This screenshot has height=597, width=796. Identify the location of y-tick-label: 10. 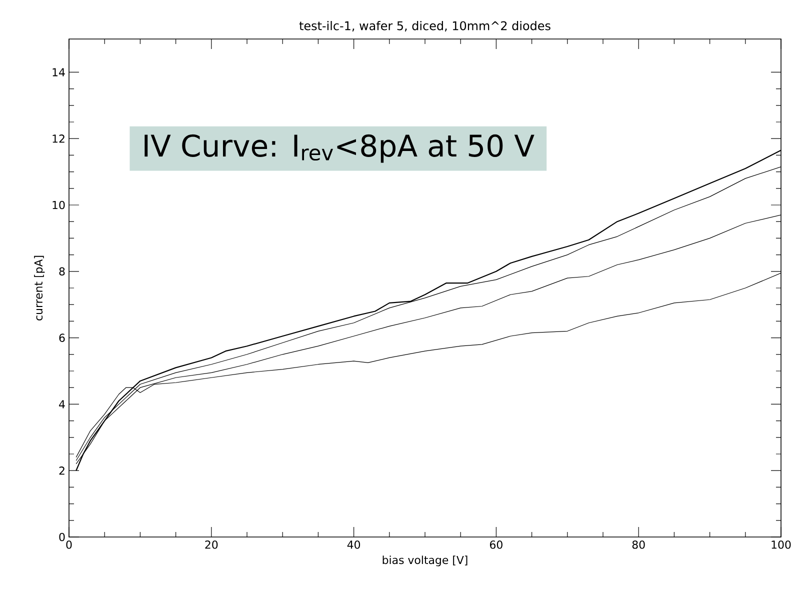
(58, 205).